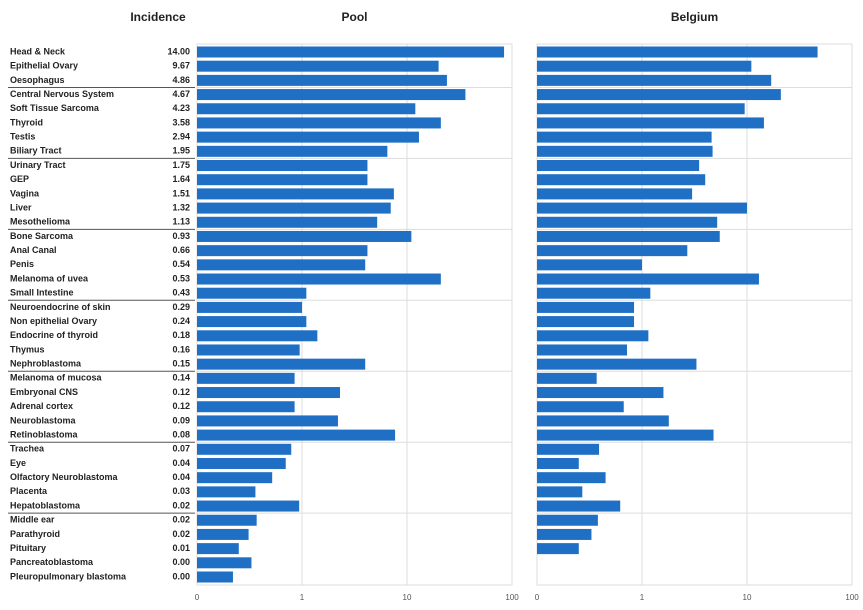 The image size is (863, 610). What do you see at coordinates (197, 597) in the screenshot?
I see `x-tick-label: 0` at bounding box center [197, 597].